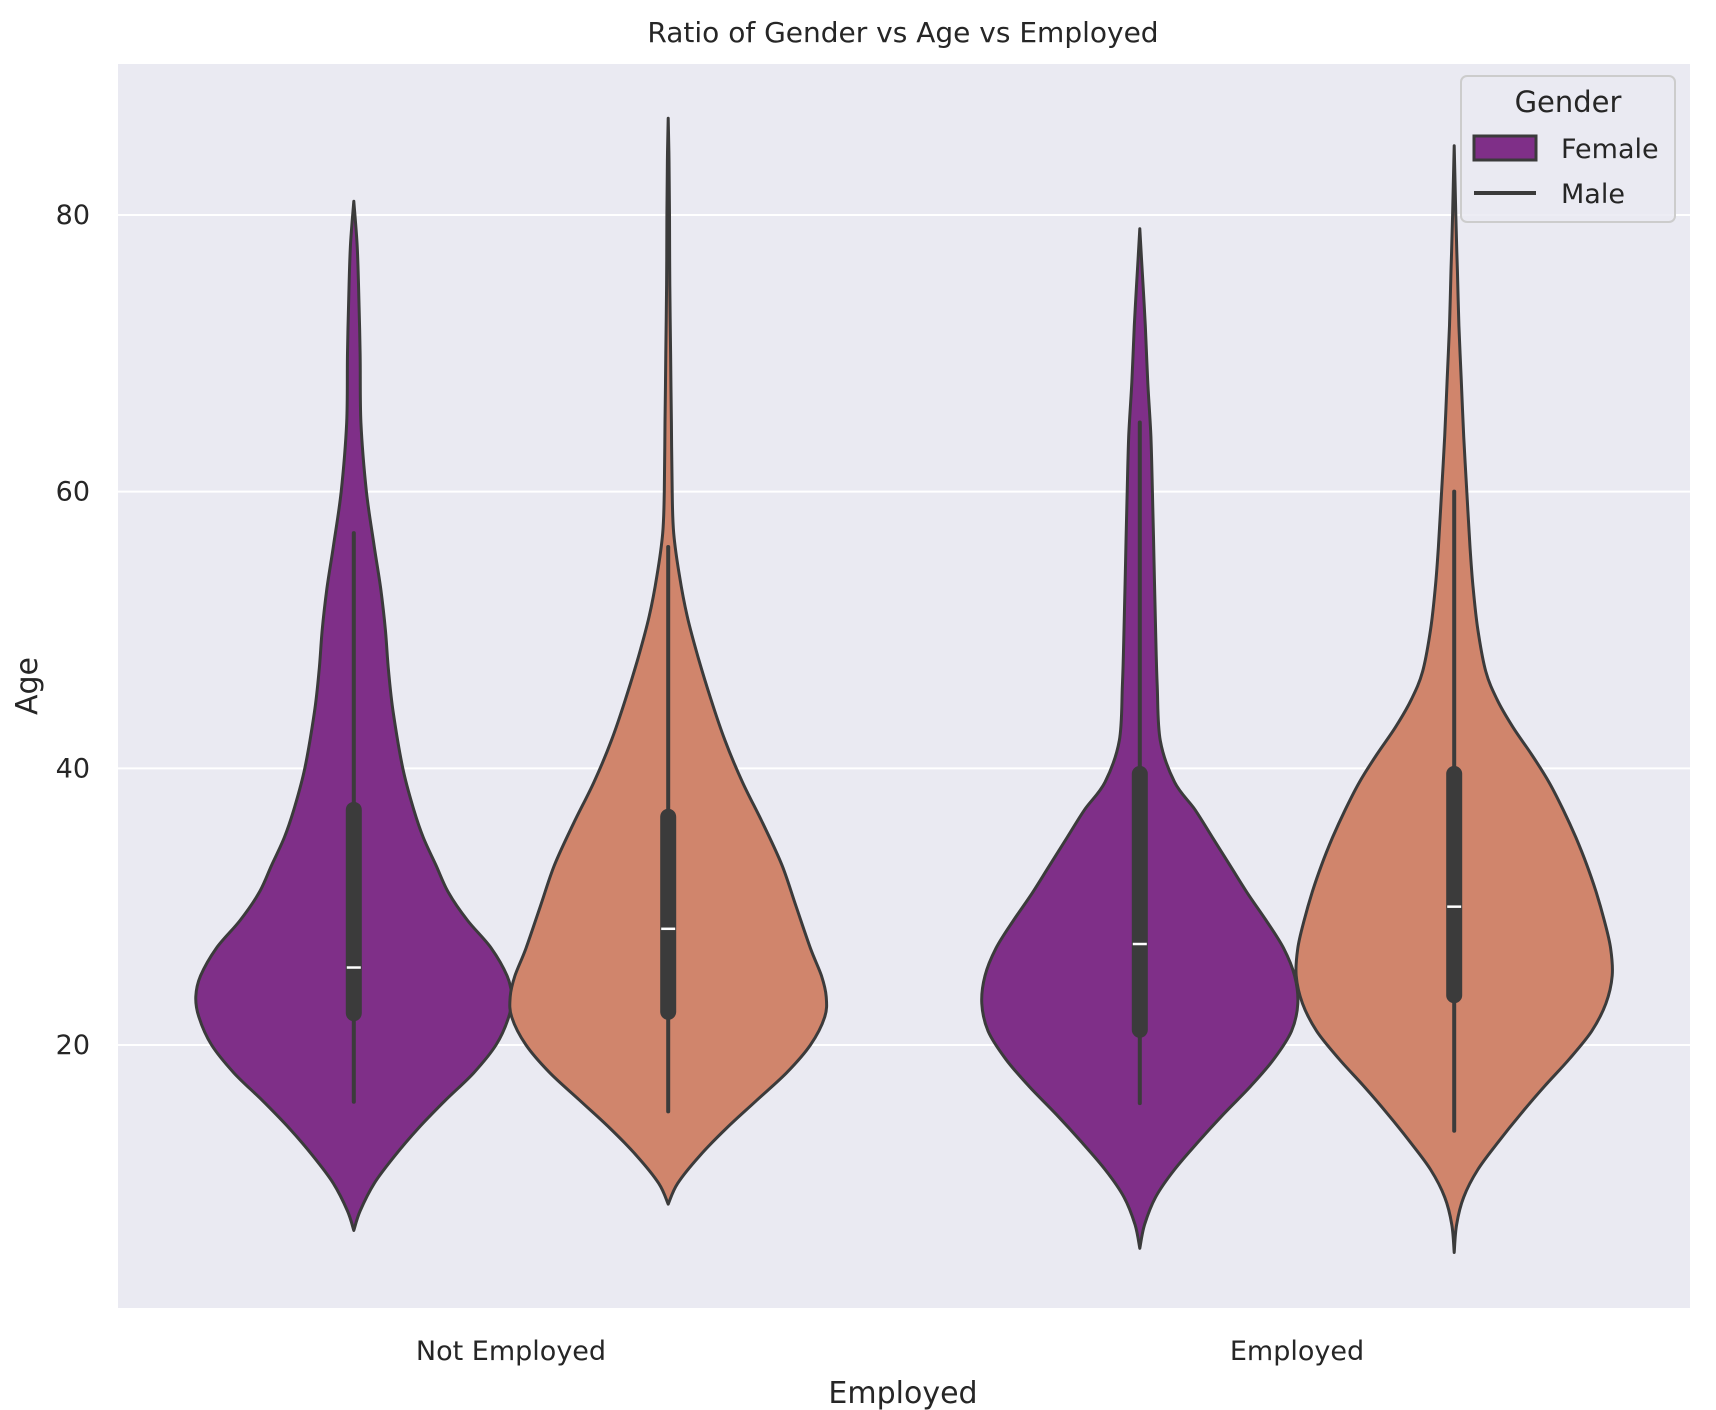  What do you see at coordinates (1454, 699) in the screenshot?
I see `violin-male-employed` at bounding box center [1454, 699].